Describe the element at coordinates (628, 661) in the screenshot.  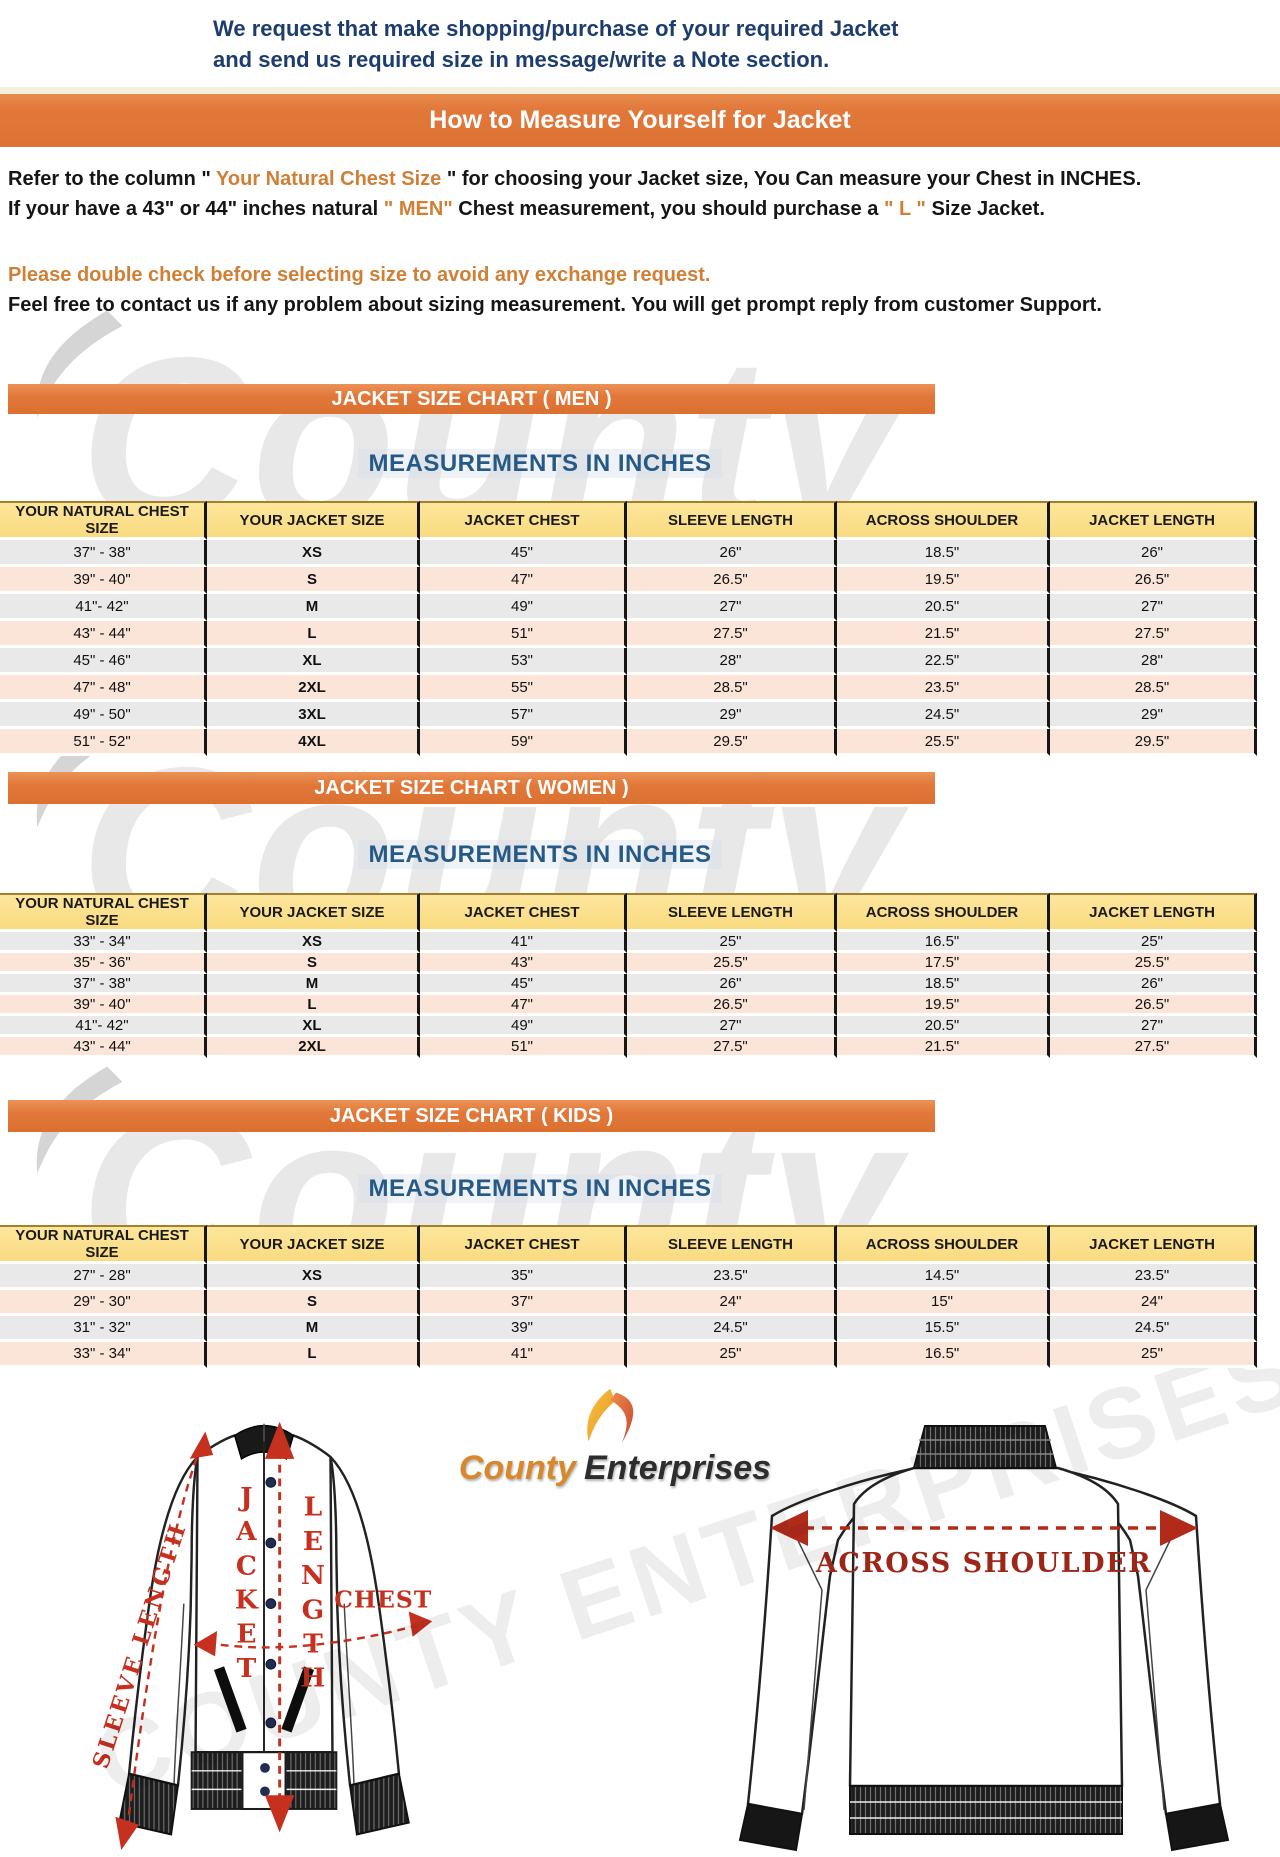
I see `table-row: 45" - 46" XL 53" 28" 22.5" 28"` at that location.